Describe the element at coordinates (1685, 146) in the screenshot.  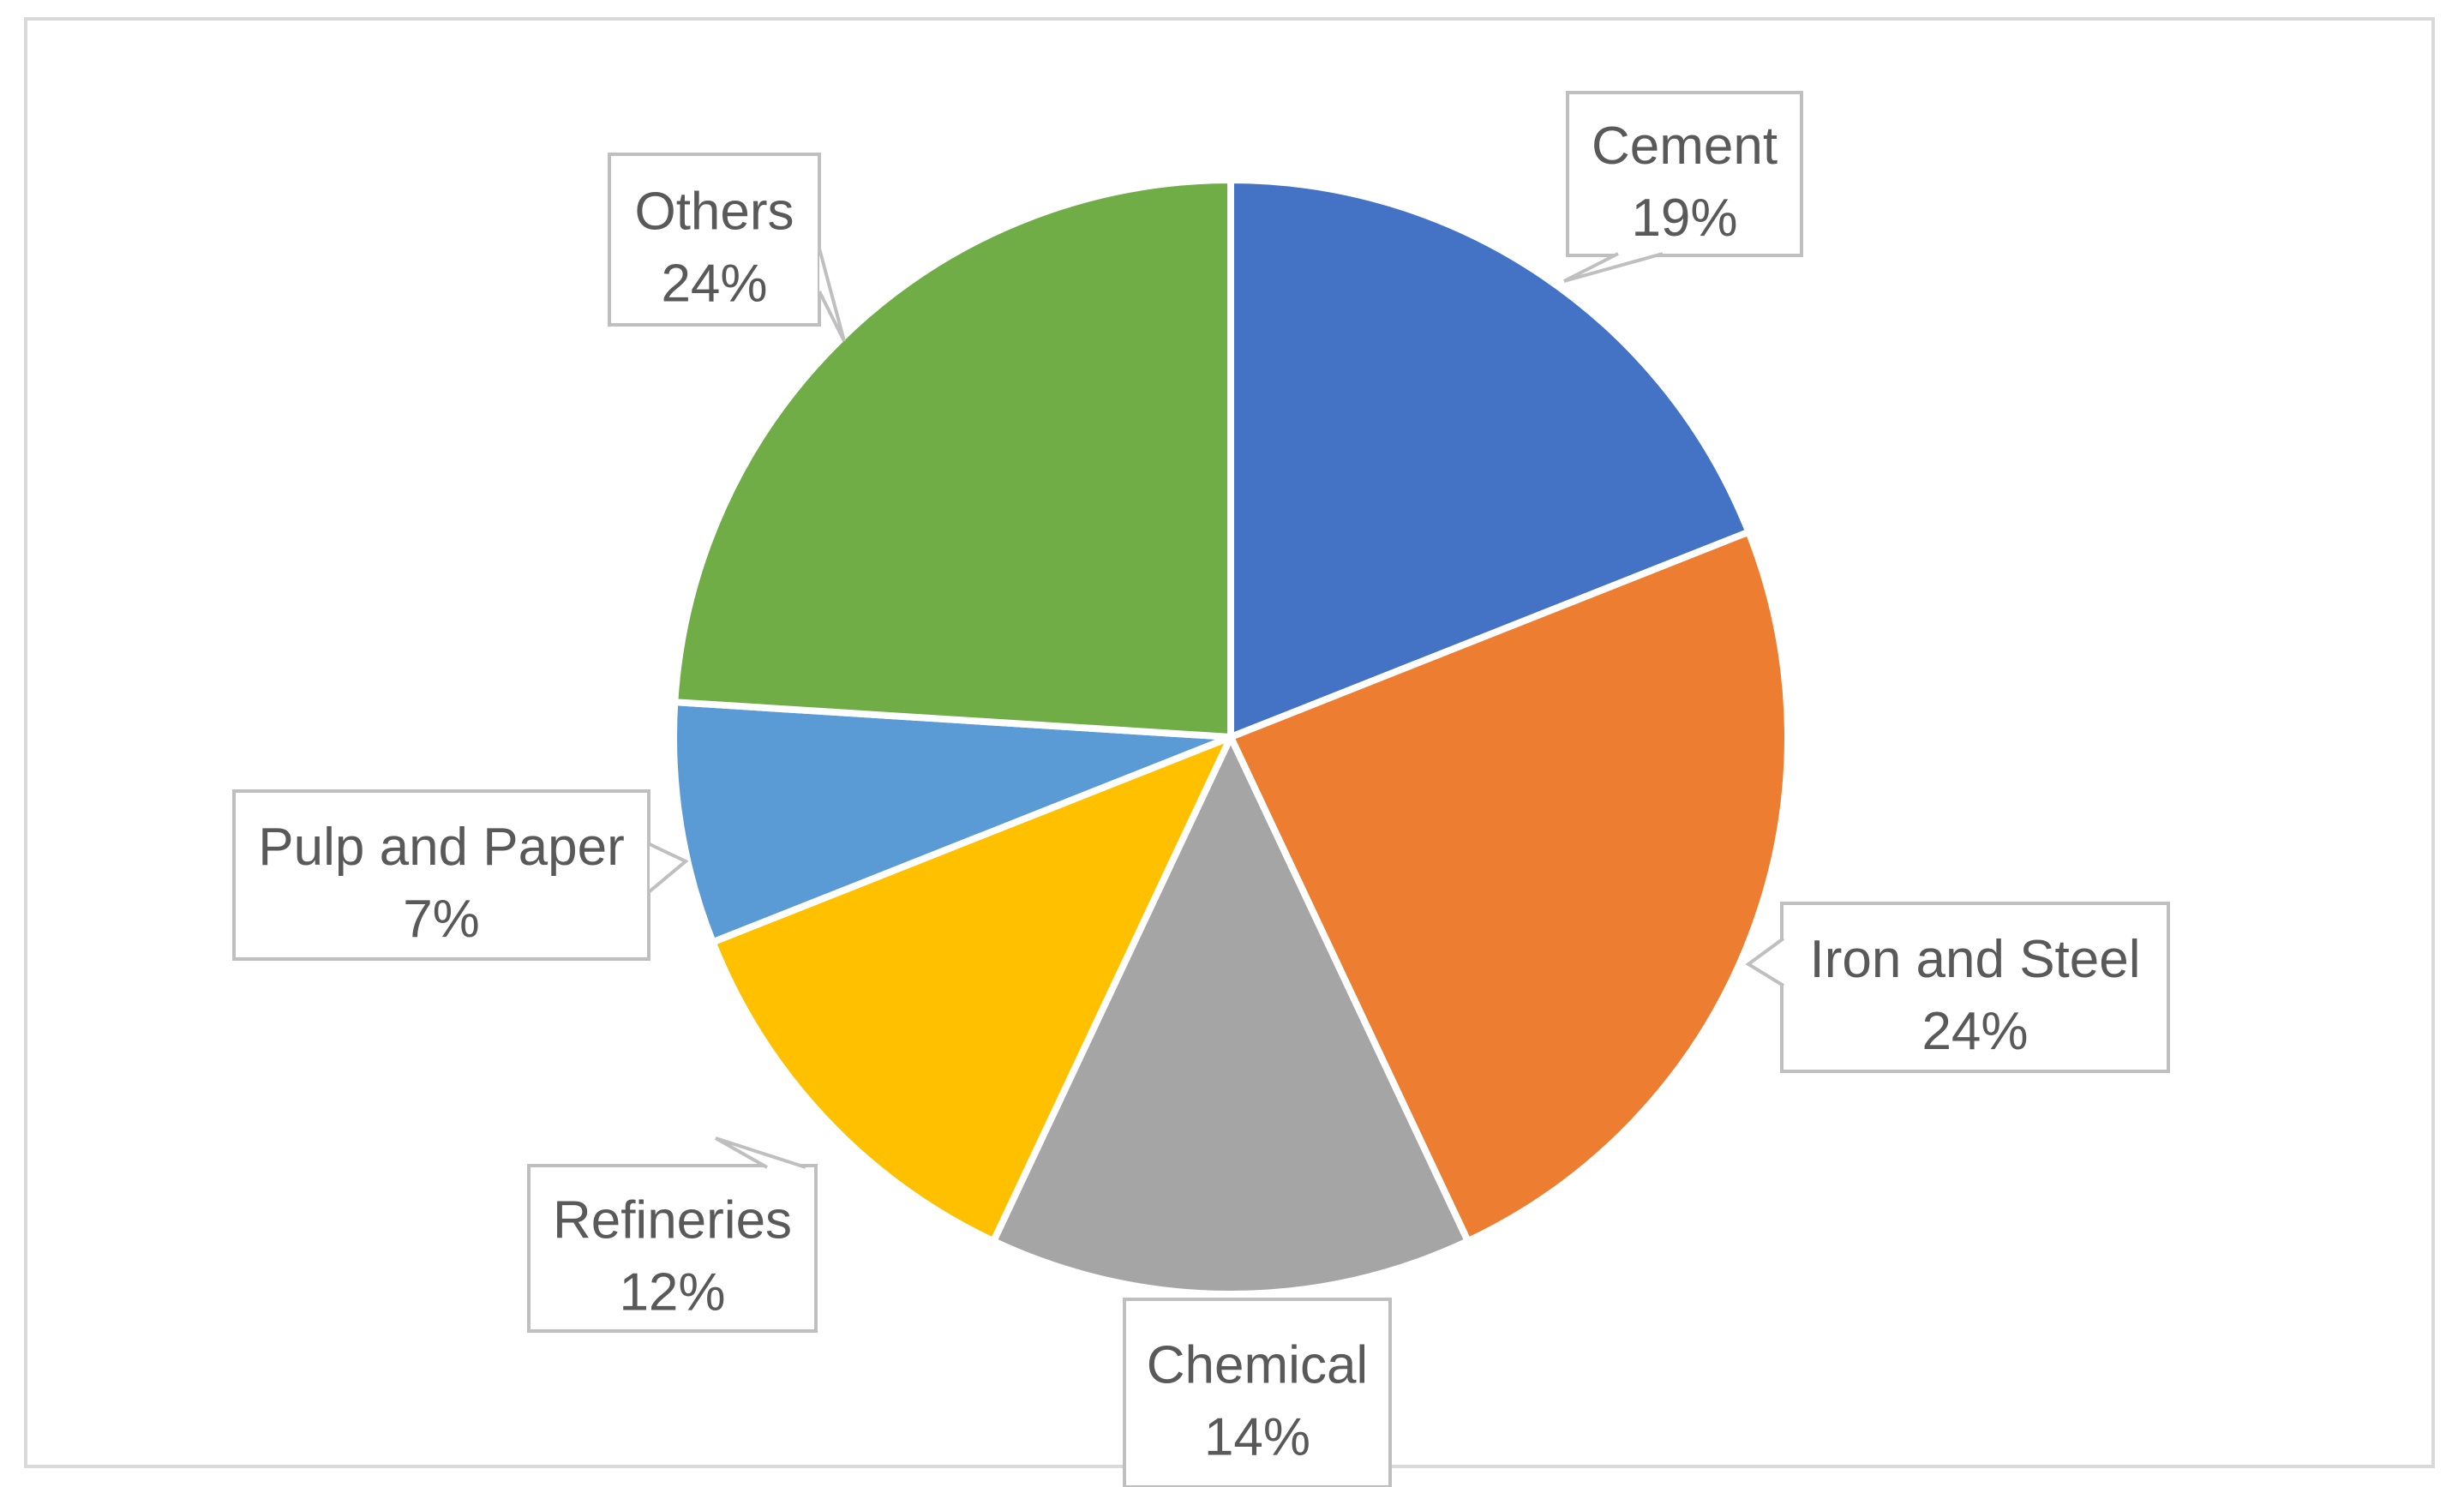
I see `data-label-category: Cement` at that location.